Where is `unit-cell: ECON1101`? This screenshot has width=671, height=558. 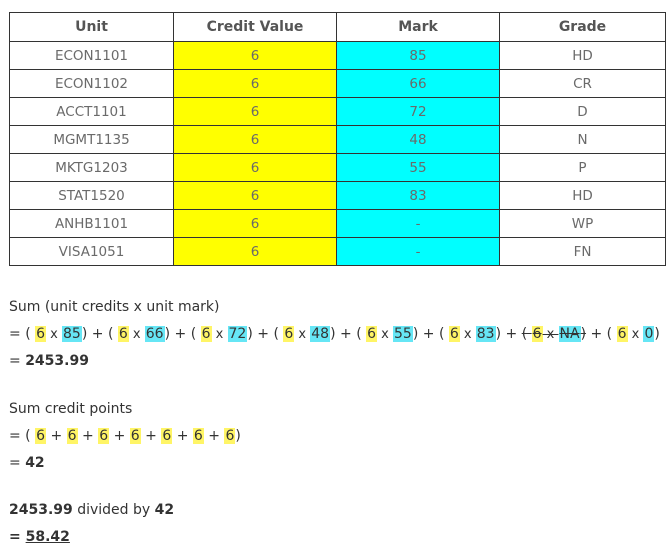
unit-cell: ECON1101 is located at coordinates (91, 55).